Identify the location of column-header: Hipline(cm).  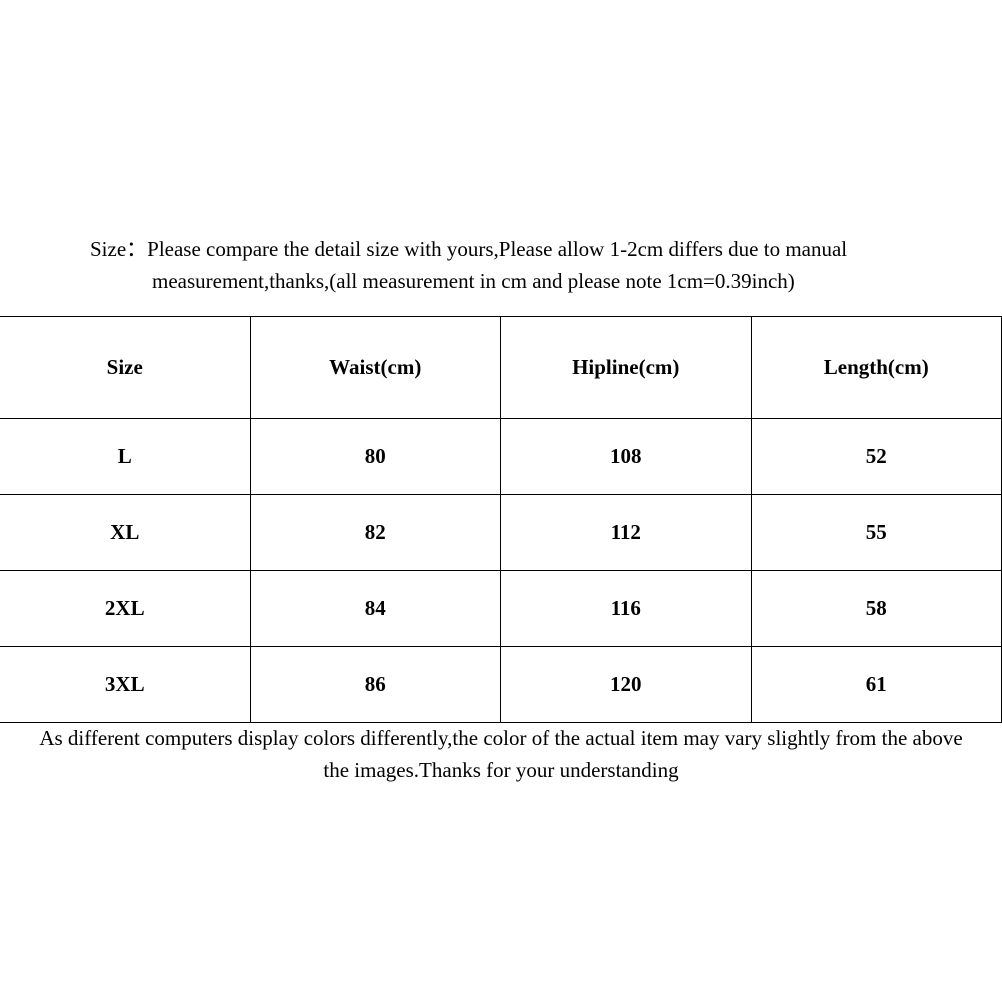
(626, 367).